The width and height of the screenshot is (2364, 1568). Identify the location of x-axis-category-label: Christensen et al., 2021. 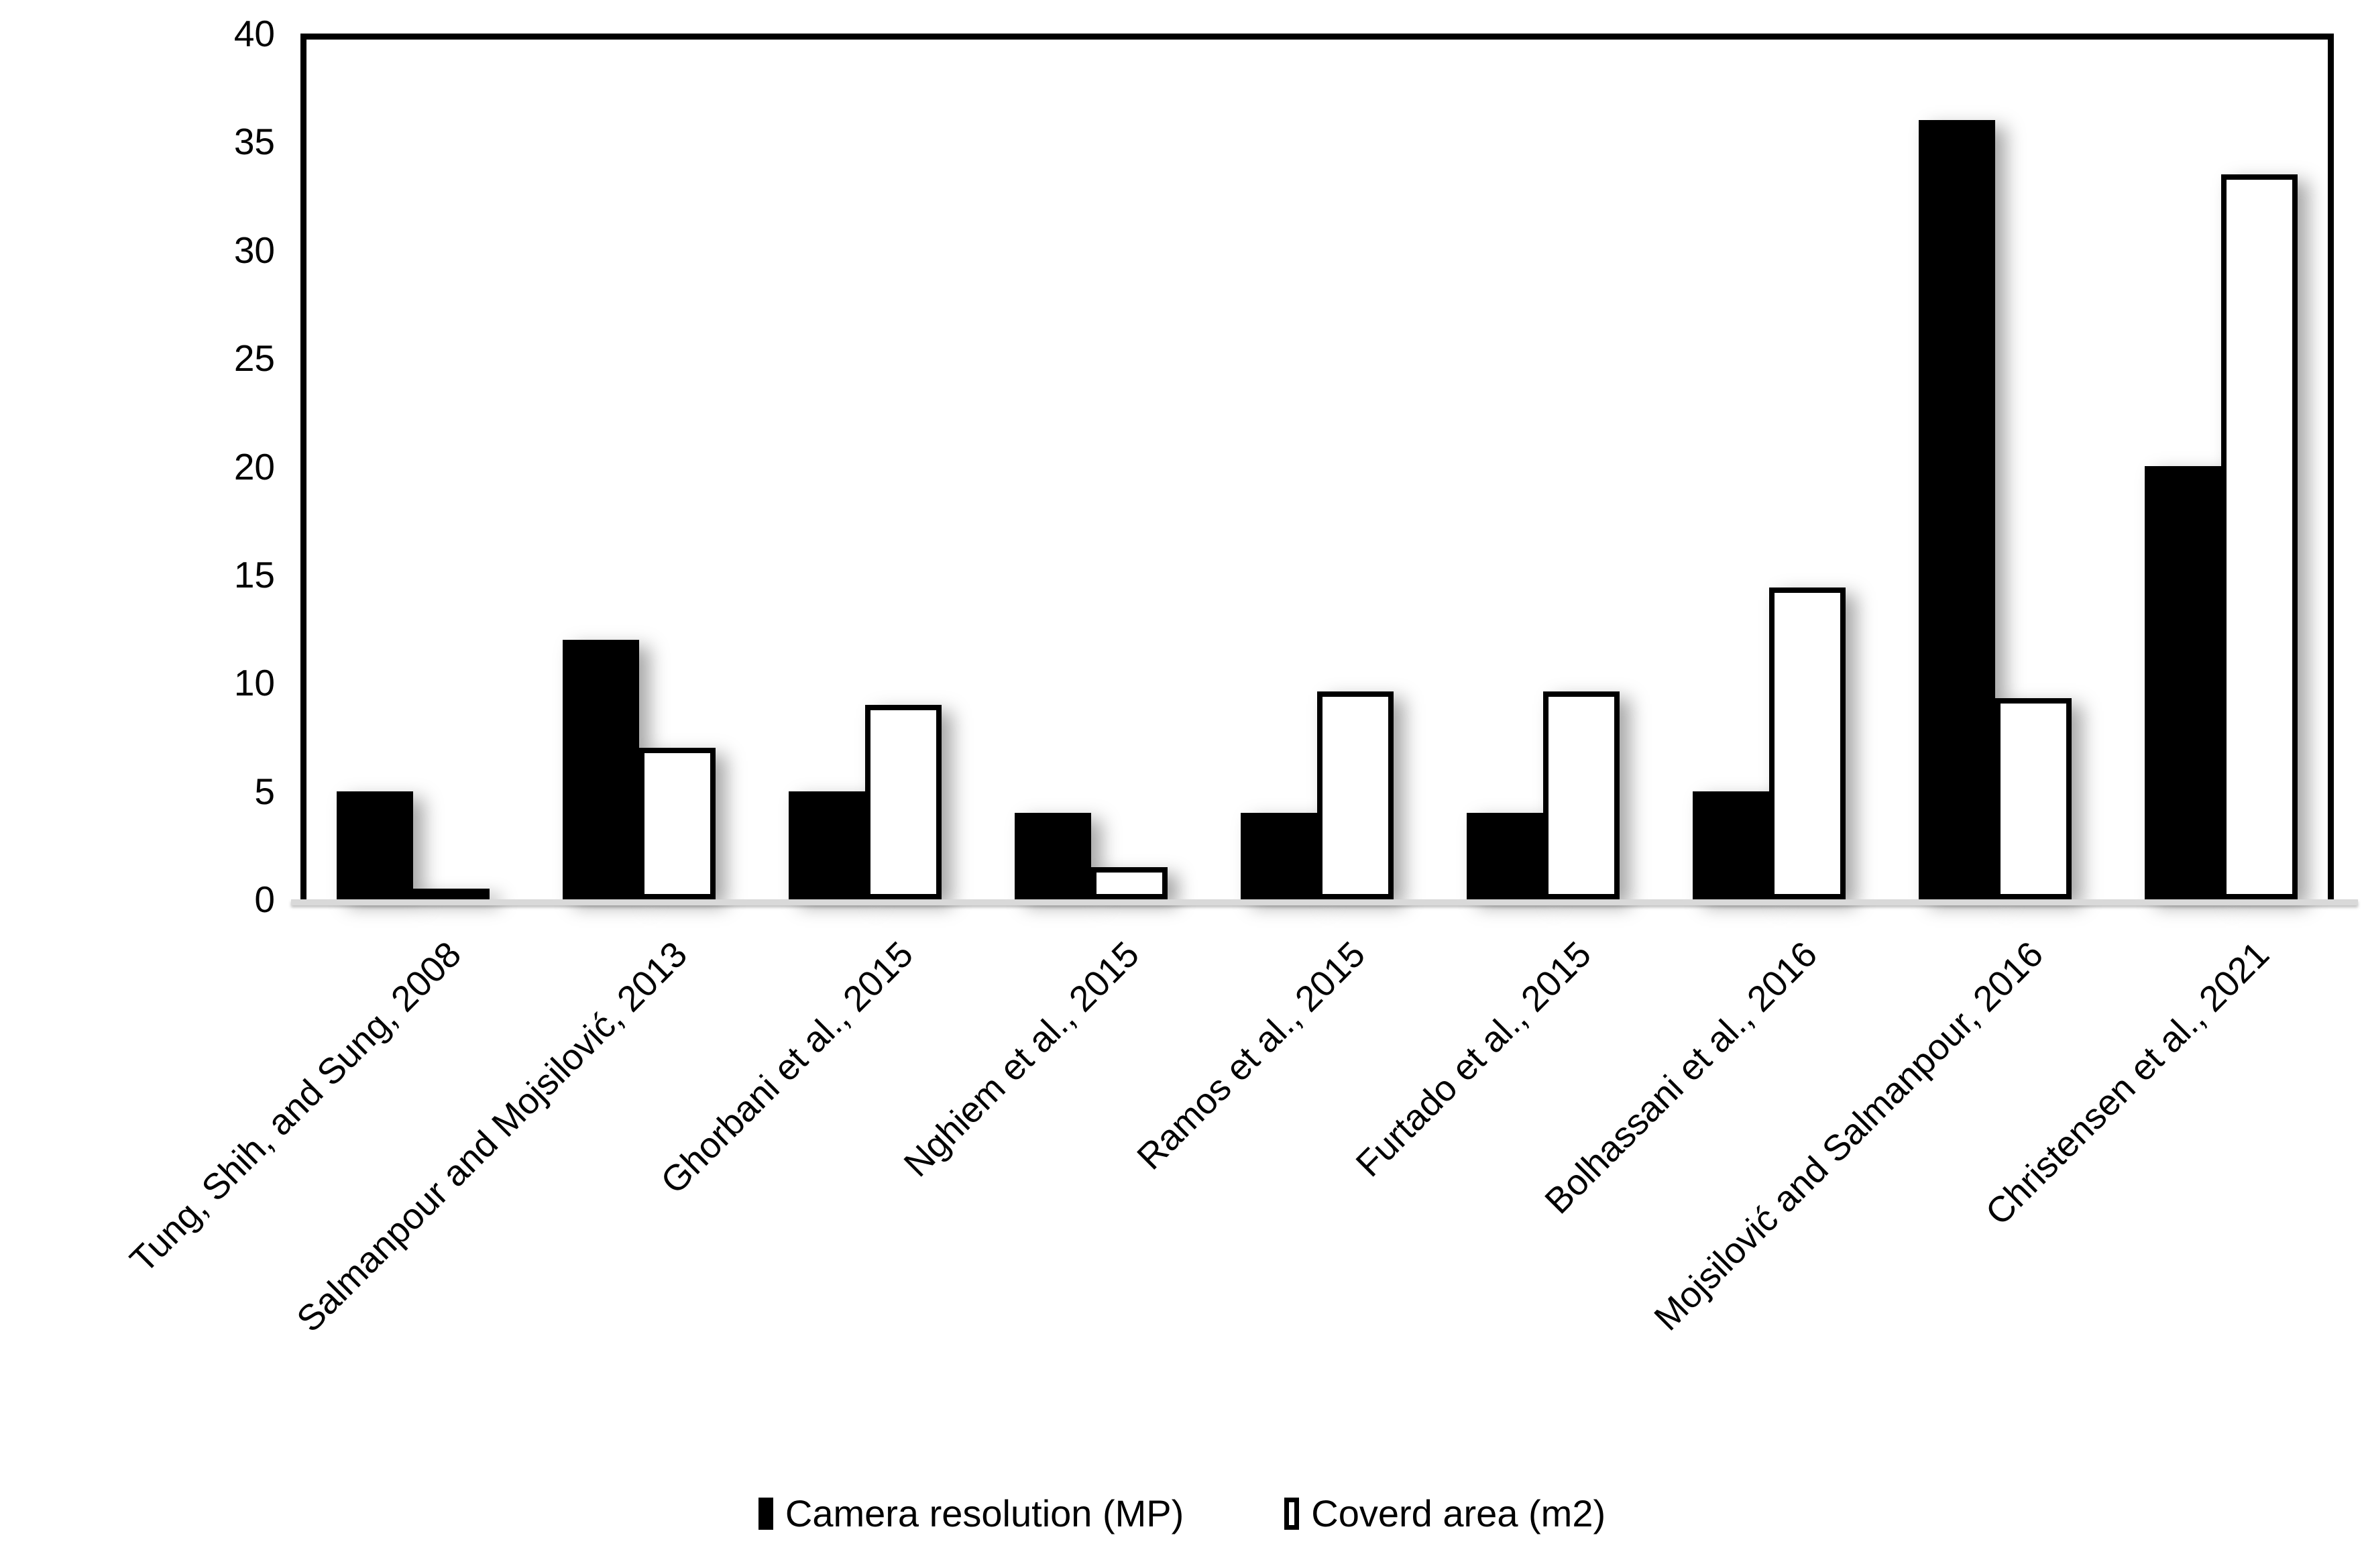
(2127, 1083).